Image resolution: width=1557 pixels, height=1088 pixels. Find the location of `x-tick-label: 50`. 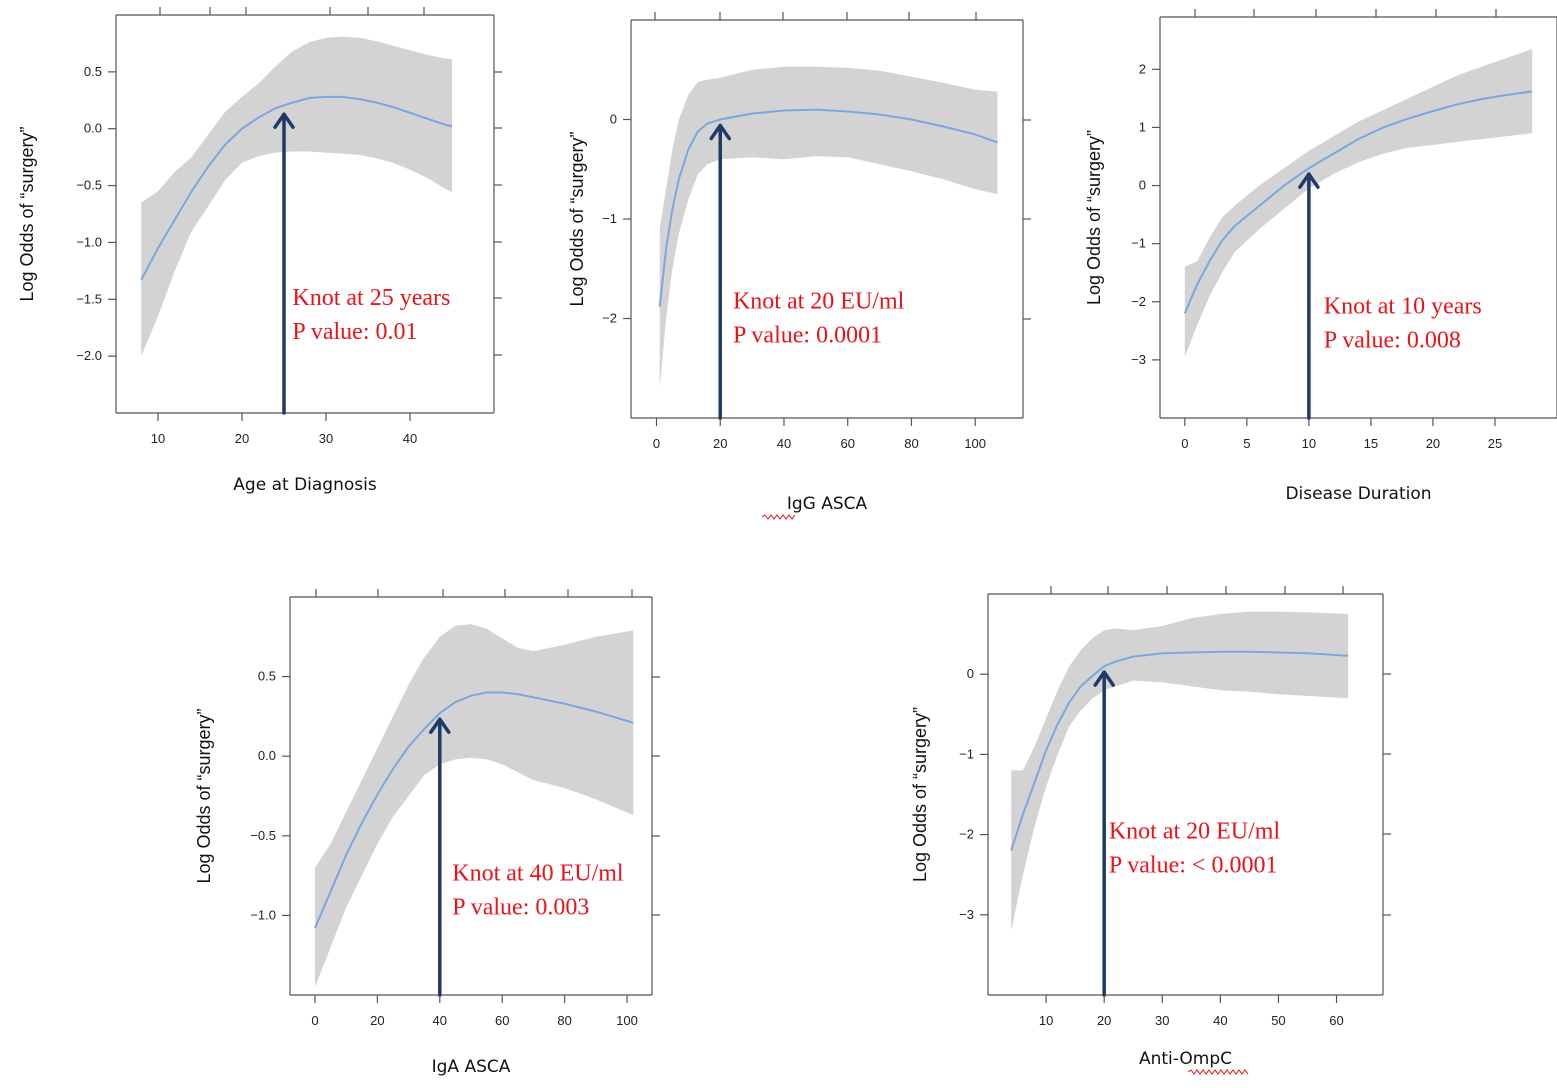

x-tick-label: 50 is located at coordinates (1278, 1020).